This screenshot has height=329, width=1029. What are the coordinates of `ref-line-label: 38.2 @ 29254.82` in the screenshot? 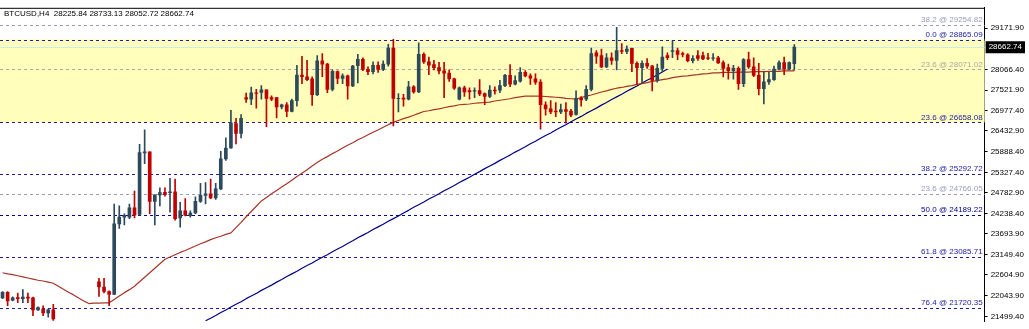 It's located at (952, 20).